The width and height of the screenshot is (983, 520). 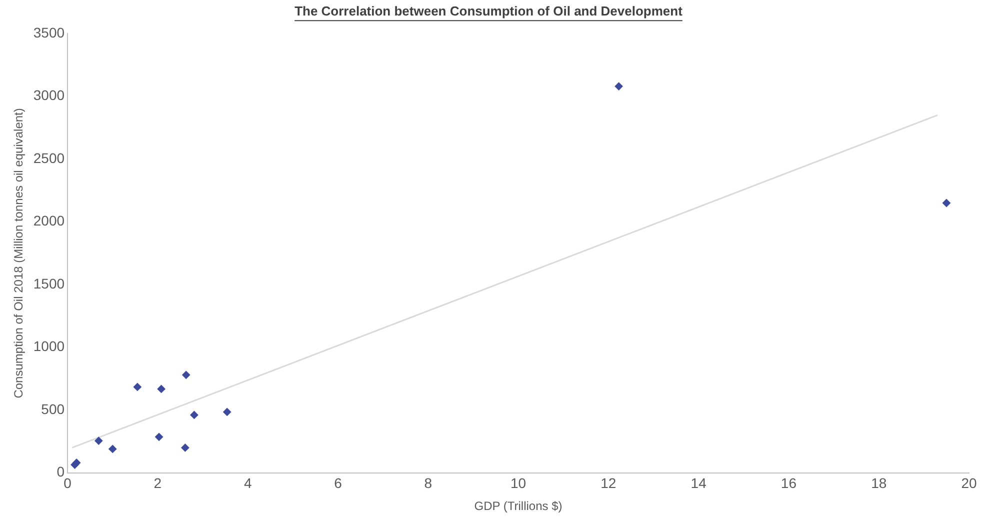 What do you see at coordinates (49, 283) in the screenshot?
I see `y-tick-label: 1500` at bounding box center [49, 283].